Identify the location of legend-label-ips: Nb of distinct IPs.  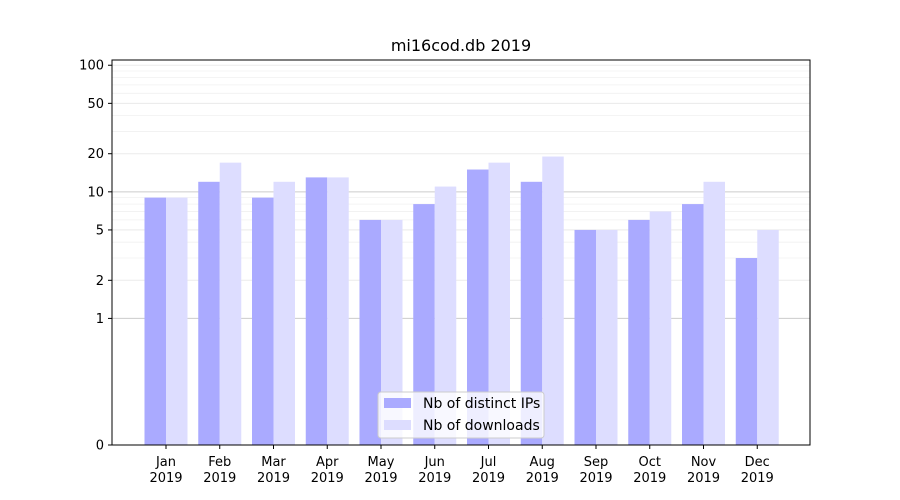
(481, 404).